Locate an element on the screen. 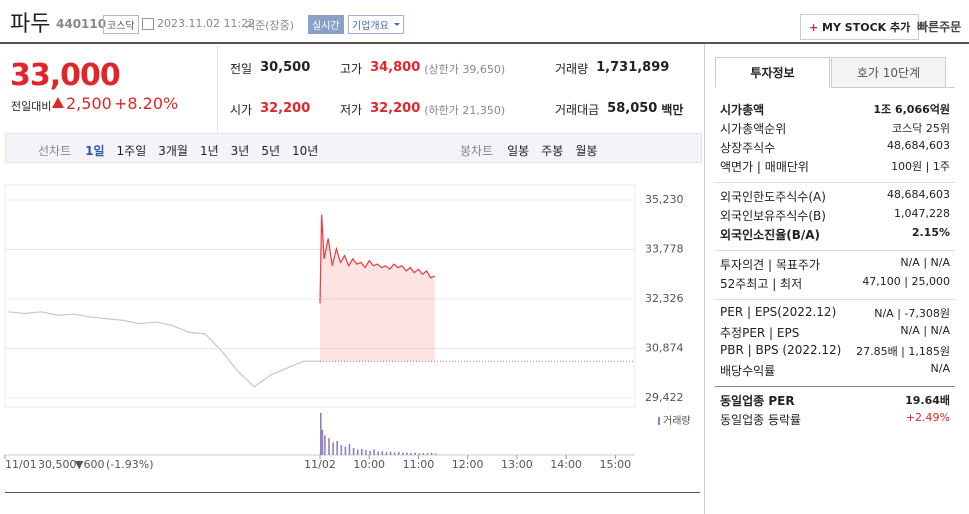 The height and width of the screenshot is (514, 969). sidebar-tab: 투자정보 is located at coordinates (772, 72).